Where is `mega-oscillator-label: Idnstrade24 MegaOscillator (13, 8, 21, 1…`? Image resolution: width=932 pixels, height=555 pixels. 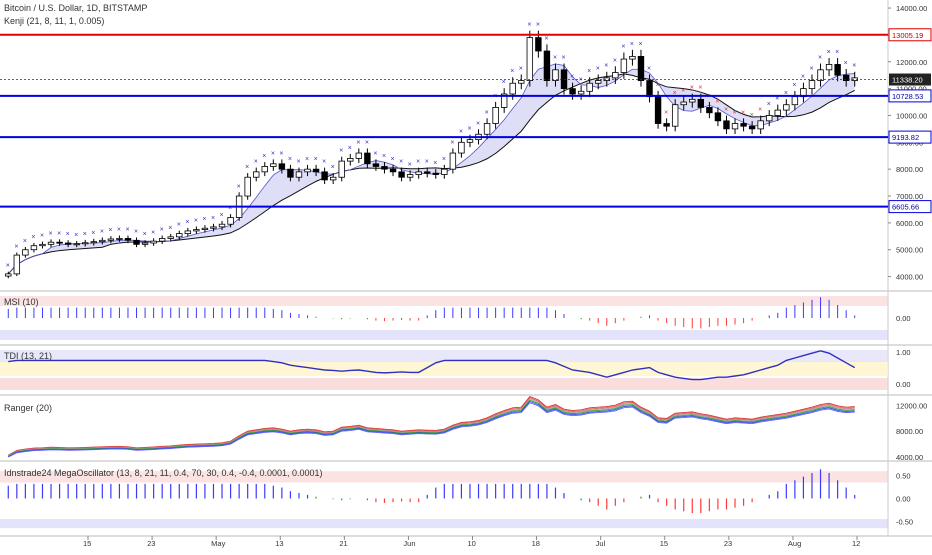 mega-oscillator-label: Idnstrade24 MegaOscillator (13, 8, 21, 1… is located at coordinates (163, 473).